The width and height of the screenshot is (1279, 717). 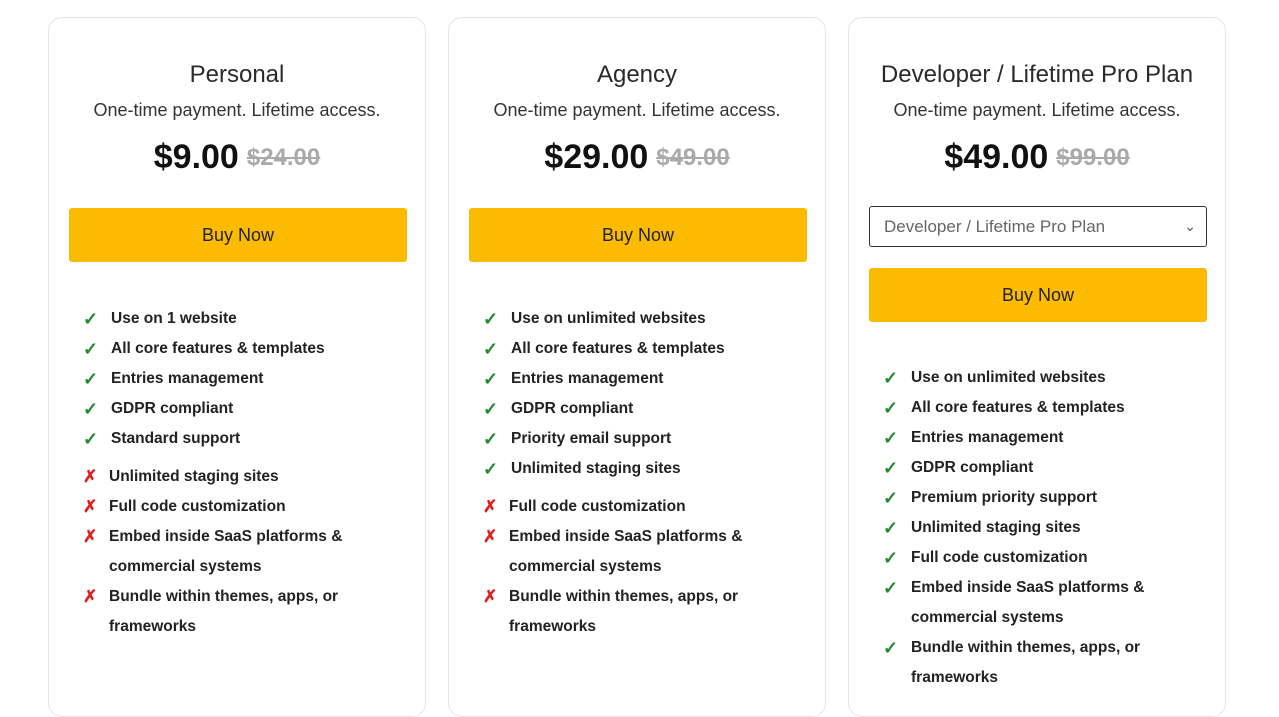 I want to click on price: $49.00 $99.00, so click(x=1037, y=157).